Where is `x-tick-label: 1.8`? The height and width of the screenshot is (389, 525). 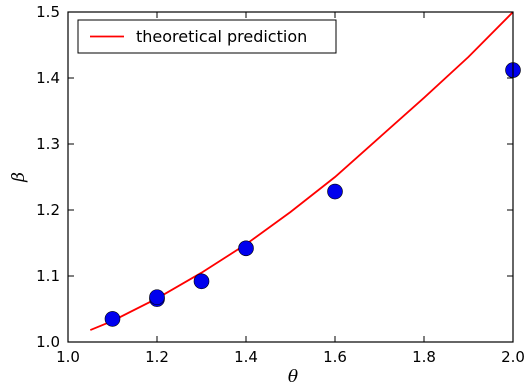
x-tick-label: 1.8 is located at coordinates (424, 357).